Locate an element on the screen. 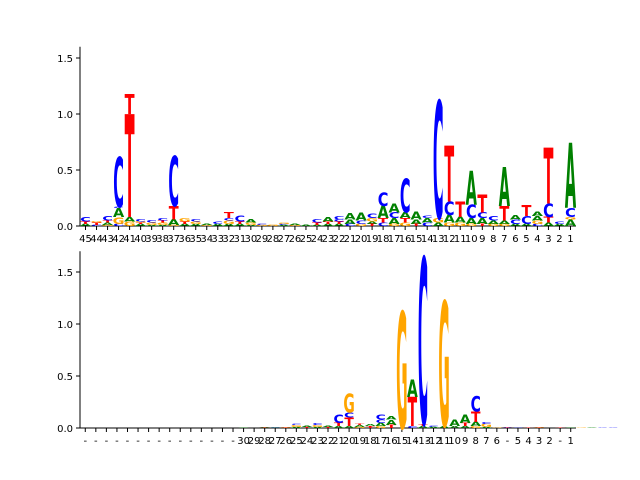 Image resolution: width=640 pixels, height=480 pixels. x-tick-label: 42 is located at coordinates (118, 239).